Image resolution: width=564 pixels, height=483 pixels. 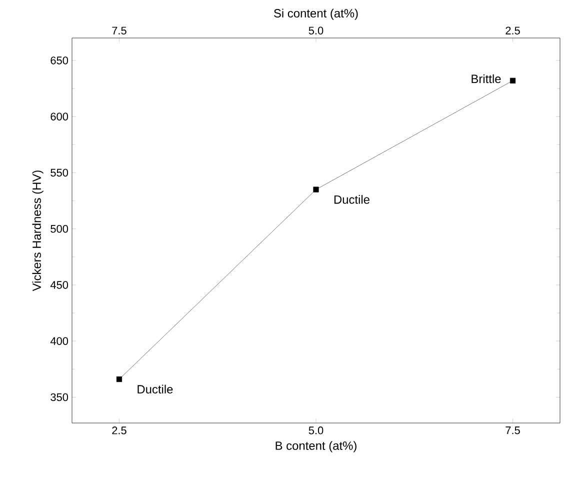 What do you see at coordinates (59, 116) in the screenshot?
I see `y-tick-label: 600` at bounding box center [59, 116].